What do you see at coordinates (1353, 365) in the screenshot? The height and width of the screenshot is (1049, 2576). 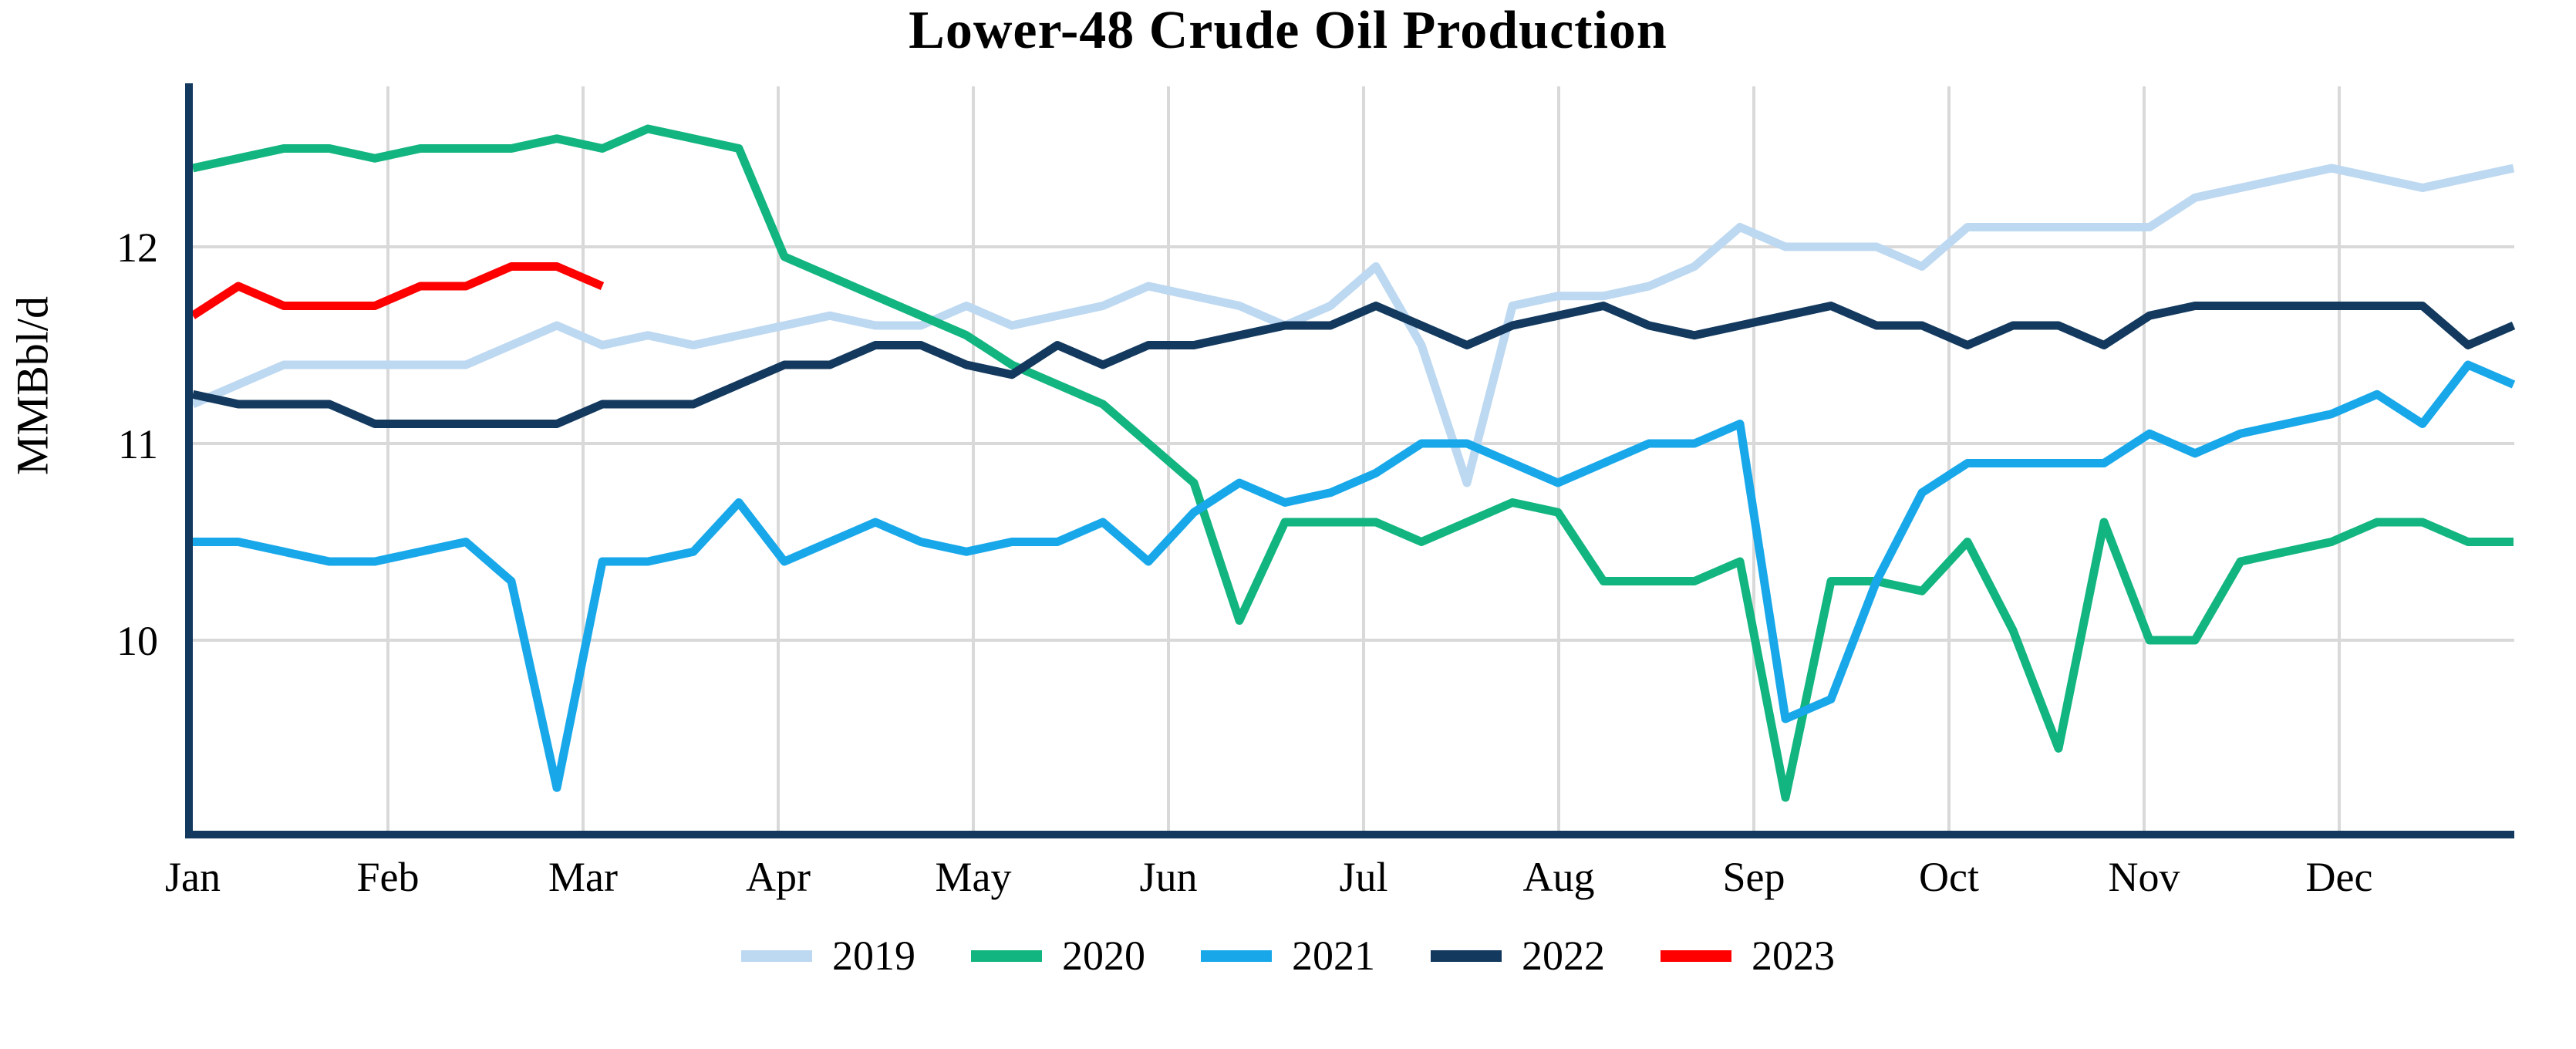 I see `series-line-2022` at bounding box center [1353, 365].